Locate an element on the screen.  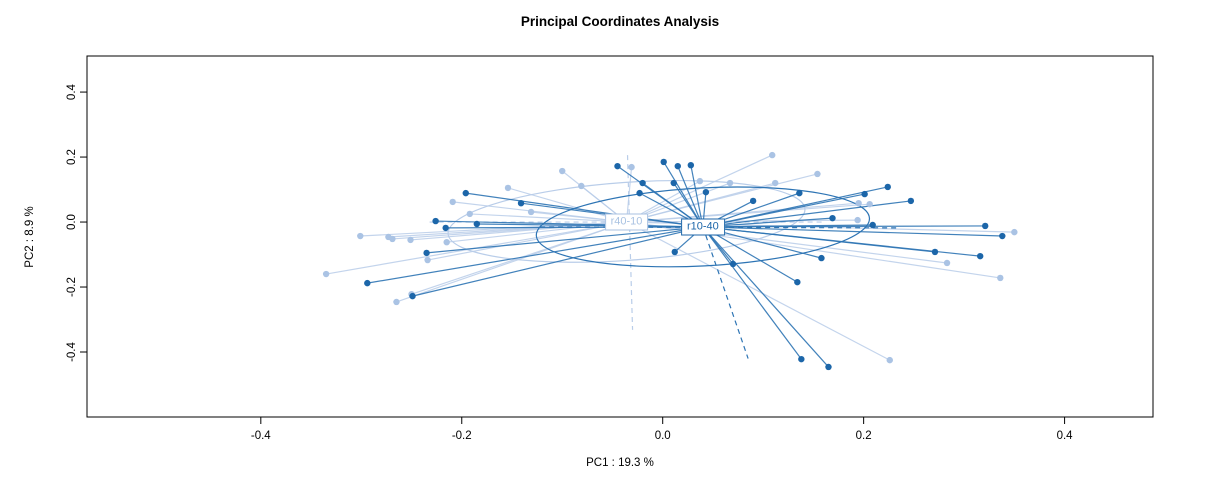
group-label-r40-10: r40-10 is located at coordinates (626, 222).